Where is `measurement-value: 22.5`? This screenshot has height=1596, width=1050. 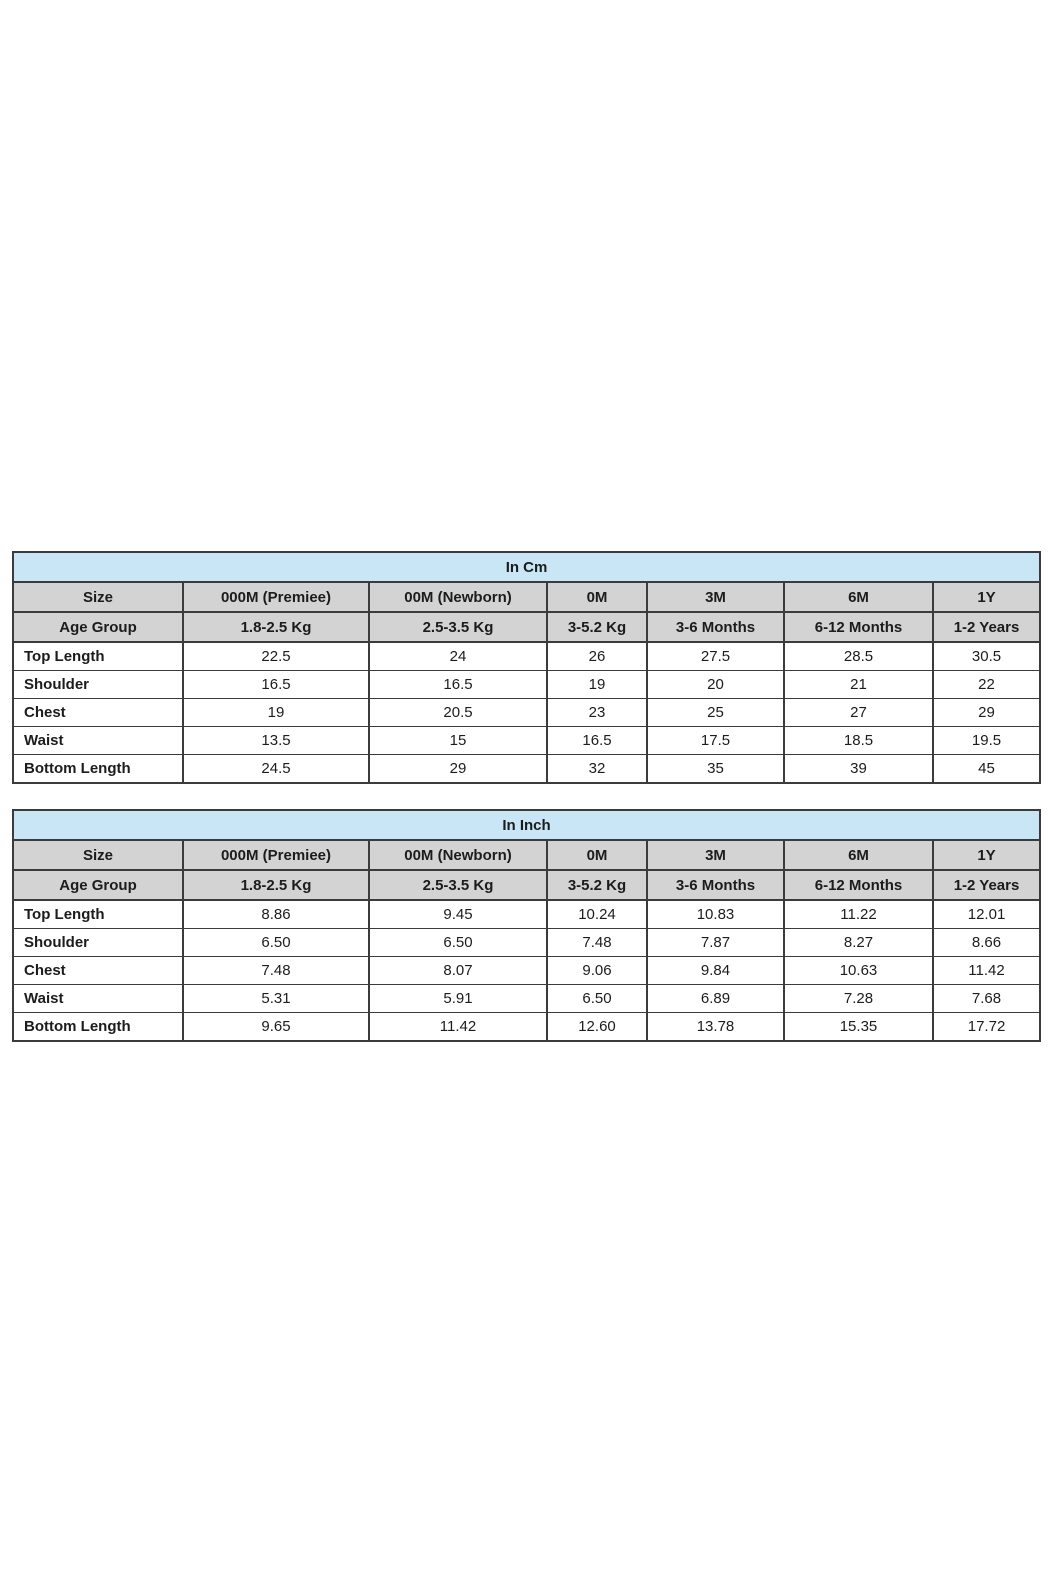 measurement-value: 22.5 is located at coordinates (276, 656).